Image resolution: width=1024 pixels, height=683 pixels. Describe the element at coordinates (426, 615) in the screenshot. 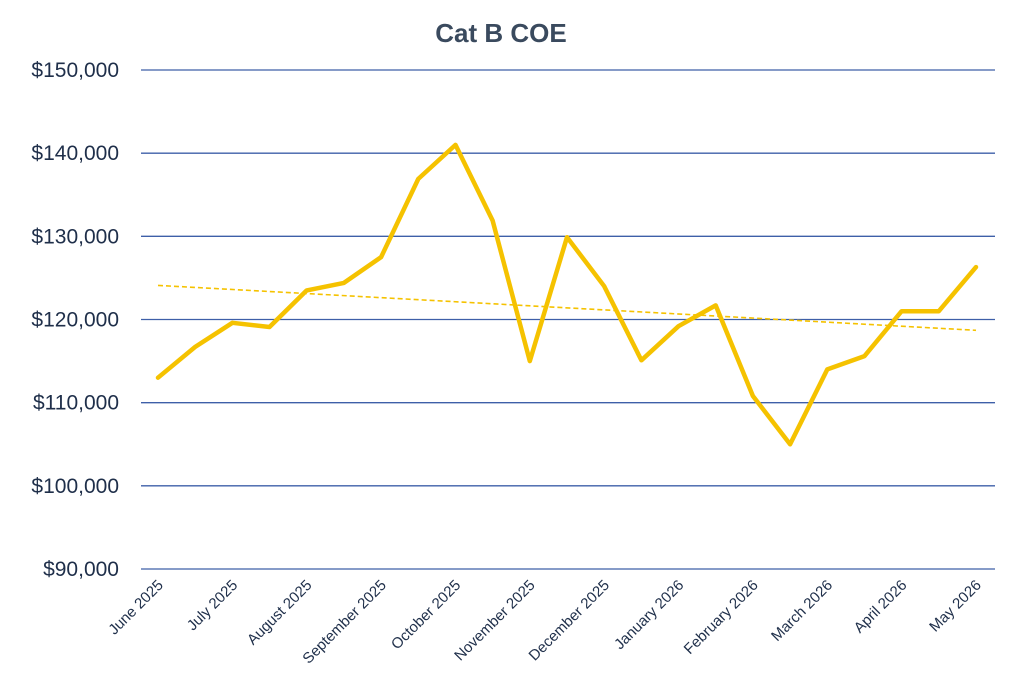

I see `x-tick-label: October 2025` at that location.